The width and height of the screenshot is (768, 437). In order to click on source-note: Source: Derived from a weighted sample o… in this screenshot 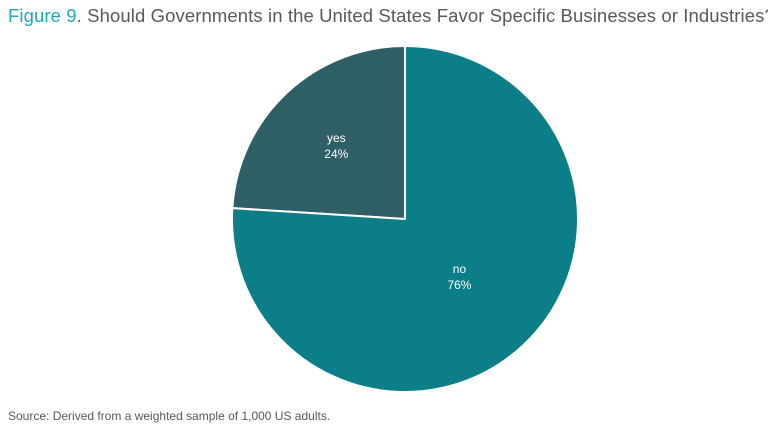, I will do `click(169, 416)`.